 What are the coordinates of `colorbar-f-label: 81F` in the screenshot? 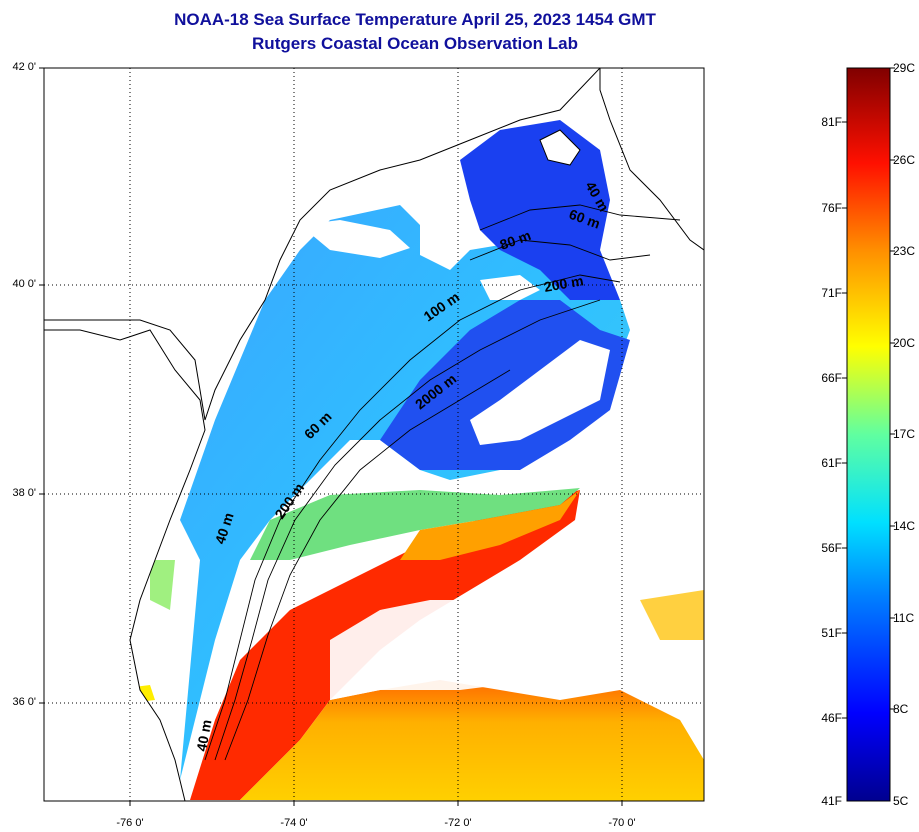 It's located at (831, 122).